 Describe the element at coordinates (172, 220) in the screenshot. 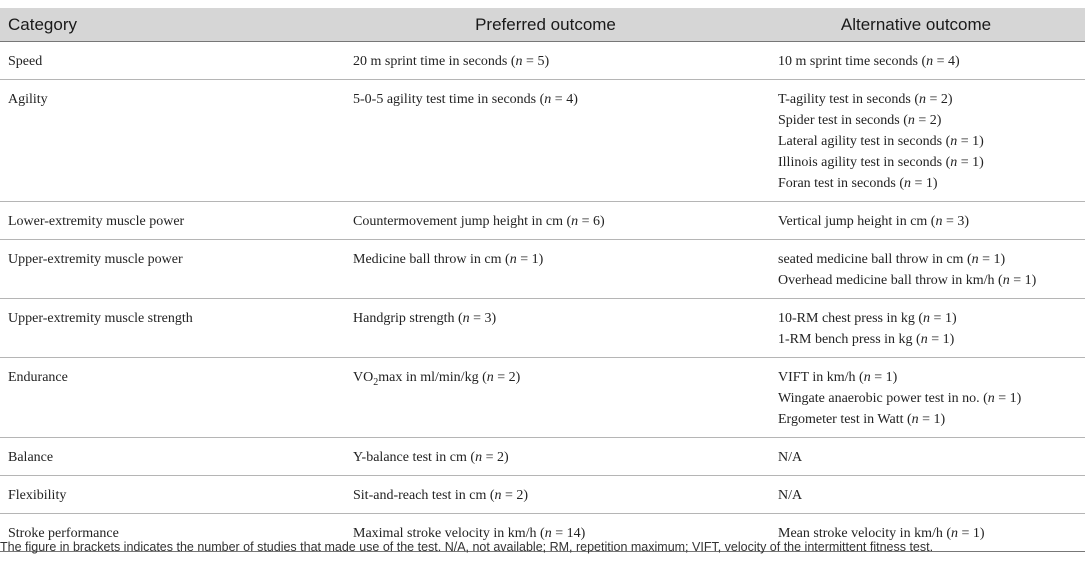

I see `category-cell: Lower-extremity muscle power` at that location.